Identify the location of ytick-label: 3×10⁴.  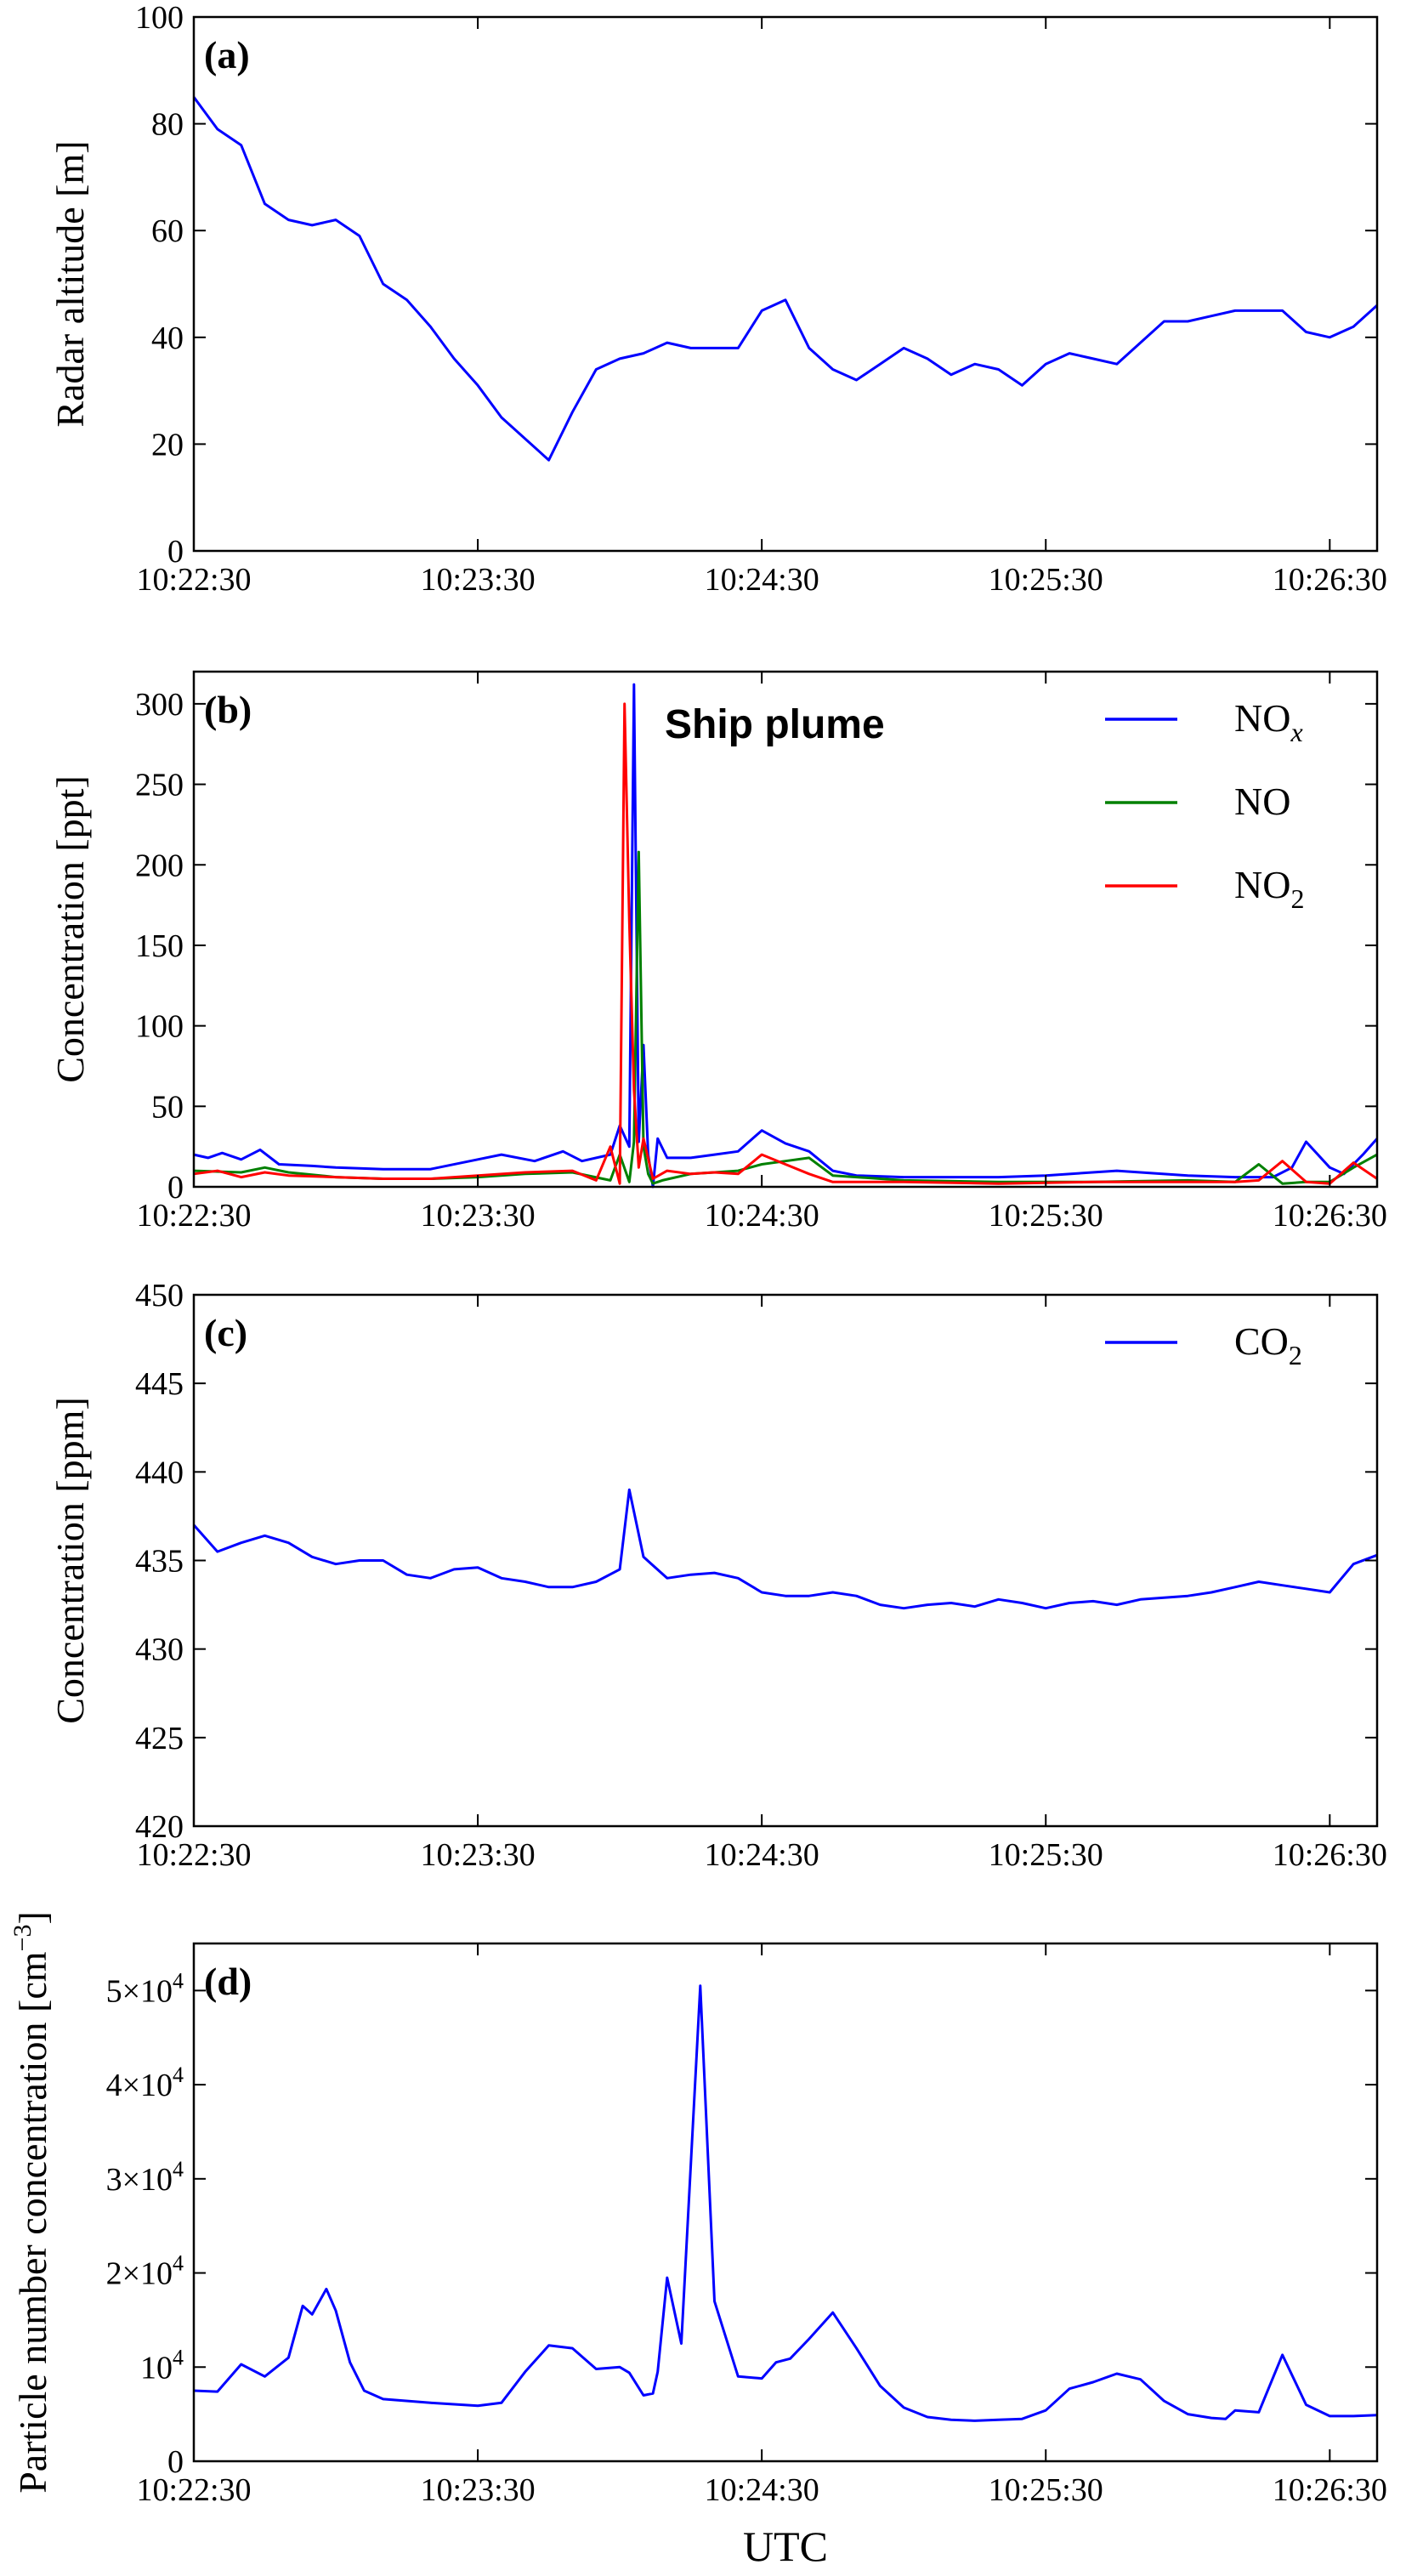
(145, 2178).